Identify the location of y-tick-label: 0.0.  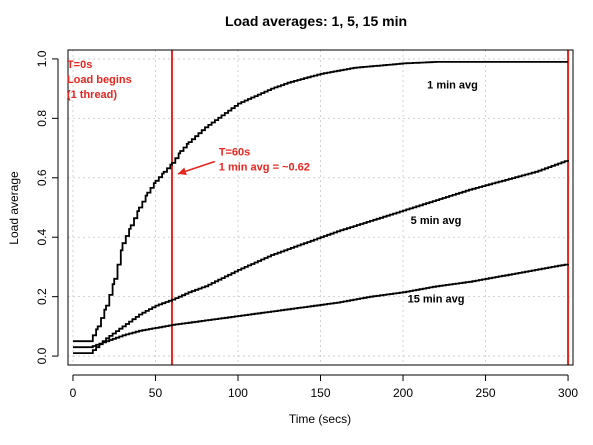
(42, 355).